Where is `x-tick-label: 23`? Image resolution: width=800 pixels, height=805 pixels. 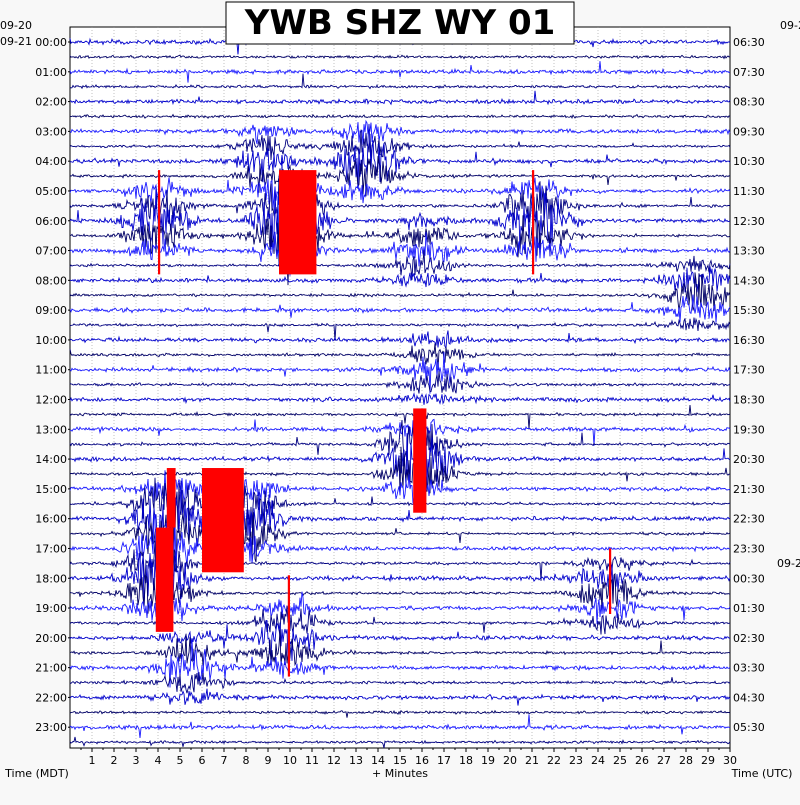
x-tick-label: 23 is located at coordinates (576, 760).